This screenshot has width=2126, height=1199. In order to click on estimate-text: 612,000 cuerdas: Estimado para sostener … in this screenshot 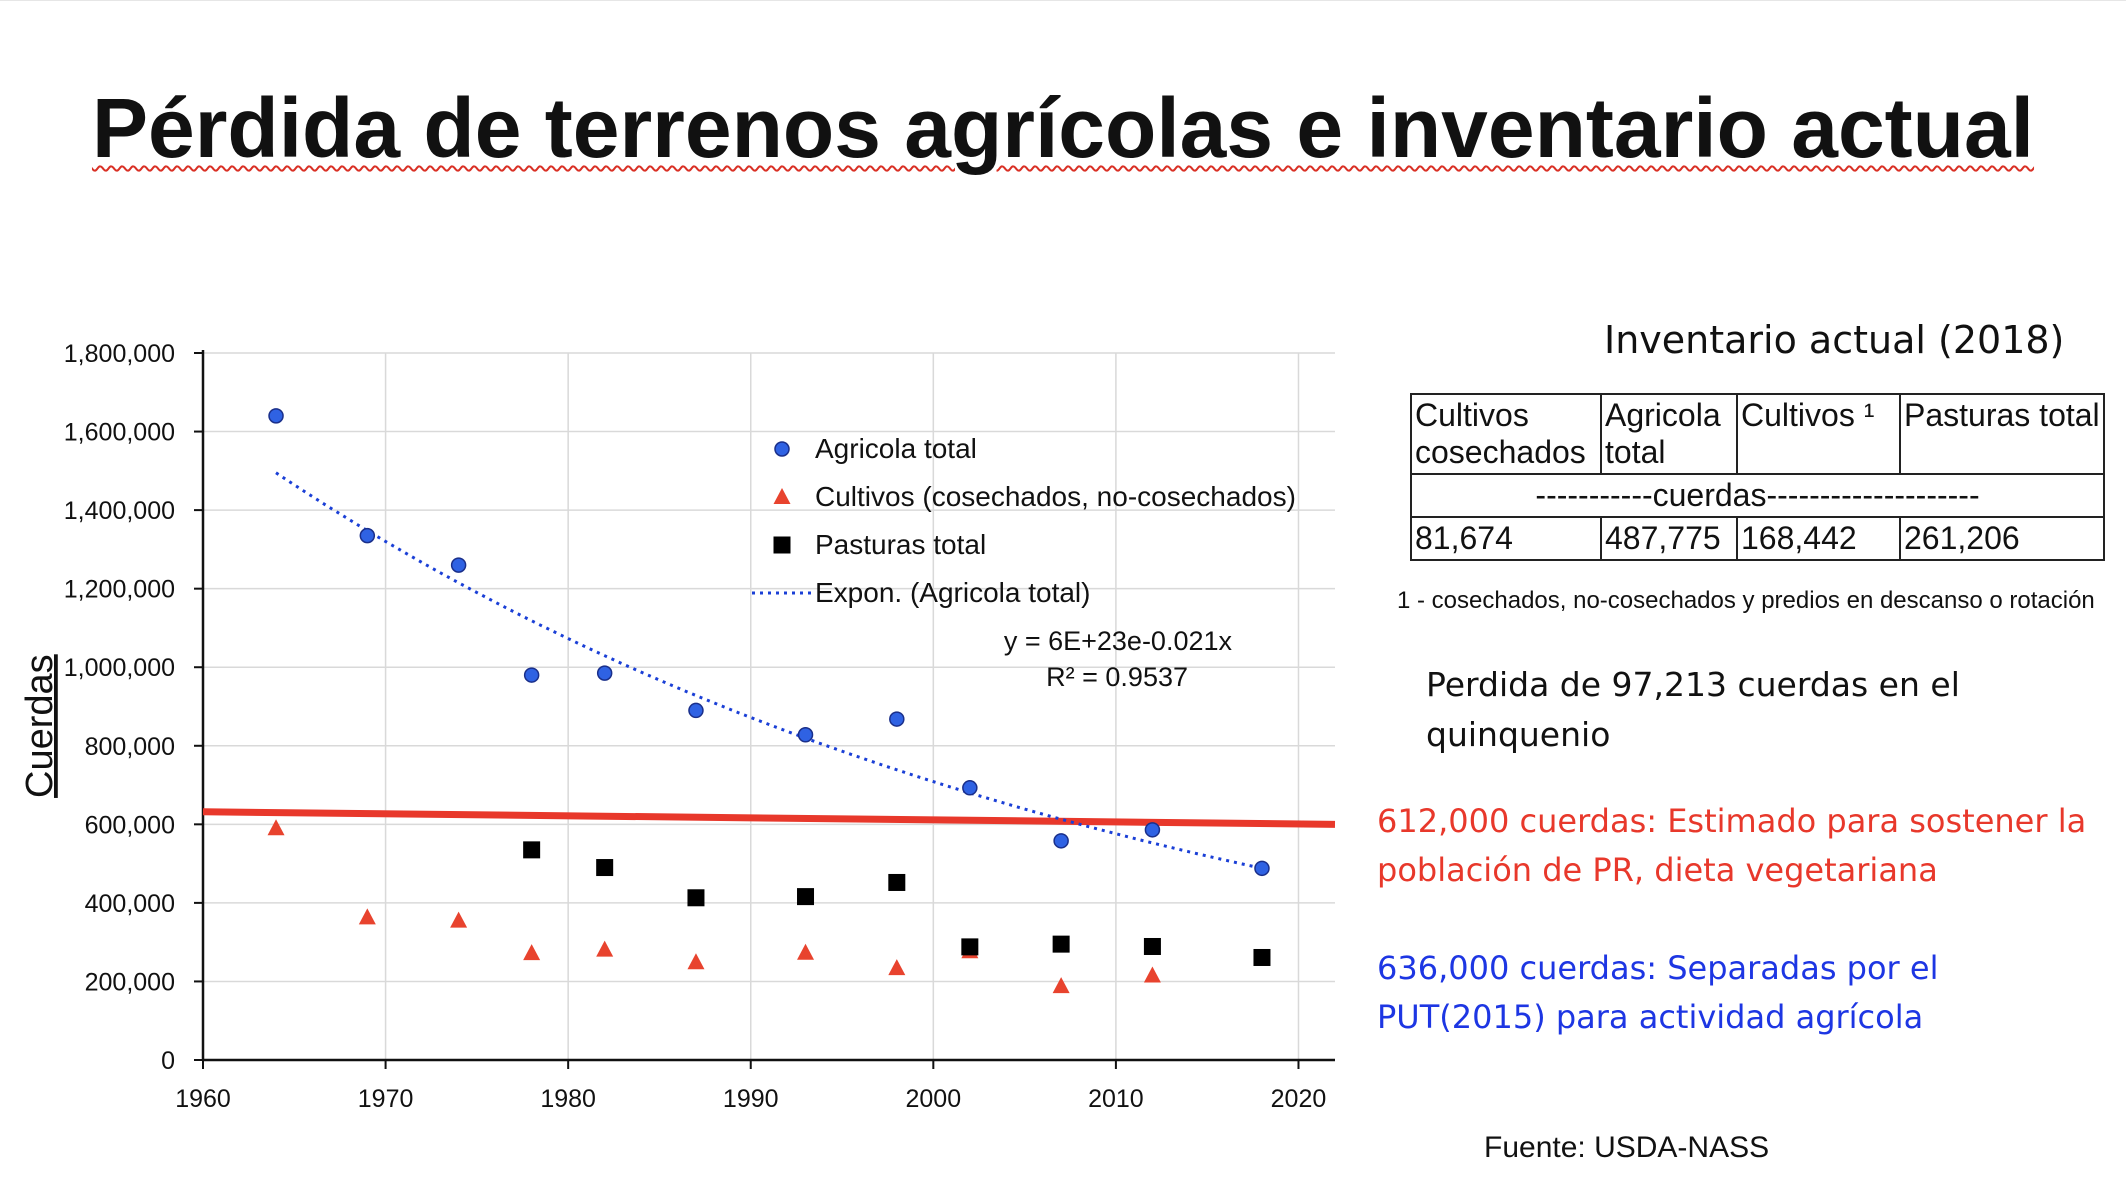, I will do `click(1732, 845)`.